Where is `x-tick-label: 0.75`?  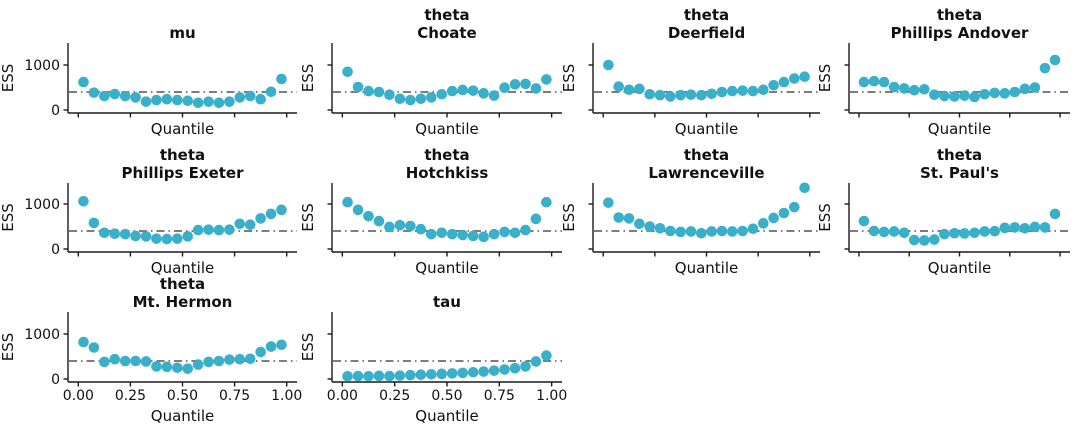
x-tick-label: 0.75 is located at coordinates (499, 396).